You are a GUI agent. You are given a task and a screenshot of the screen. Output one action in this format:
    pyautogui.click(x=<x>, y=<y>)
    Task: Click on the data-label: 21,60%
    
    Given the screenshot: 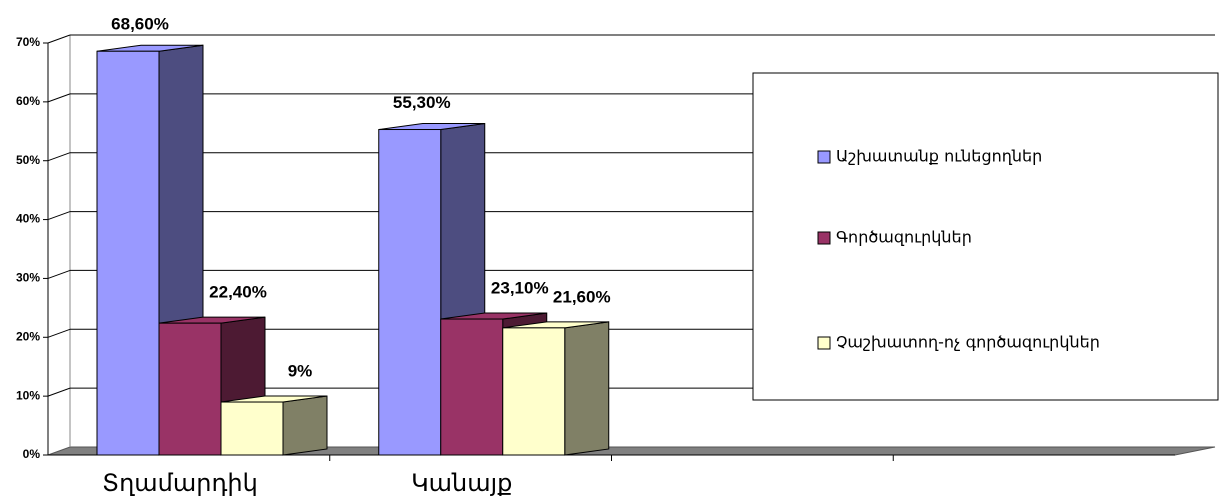 What is the action you would take?
    pyautogui.click(x=582, y=296)
    